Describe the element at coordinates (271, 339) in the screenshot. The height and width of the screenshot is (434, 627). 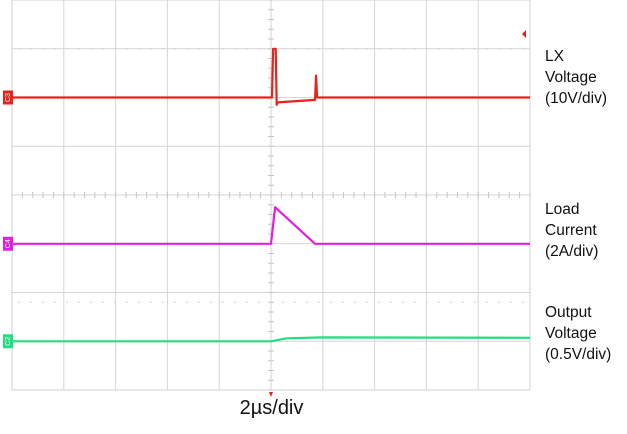
I see `trace-c2` at that location.